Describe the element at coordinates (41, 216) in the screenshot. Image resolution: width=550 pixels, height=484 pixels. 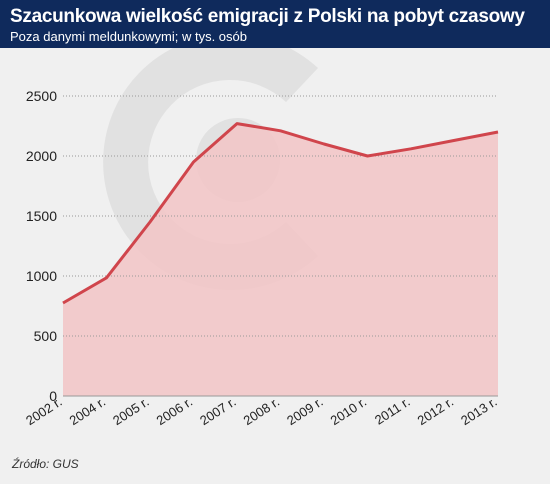
I see `y-tick-label: 1500` at that location.